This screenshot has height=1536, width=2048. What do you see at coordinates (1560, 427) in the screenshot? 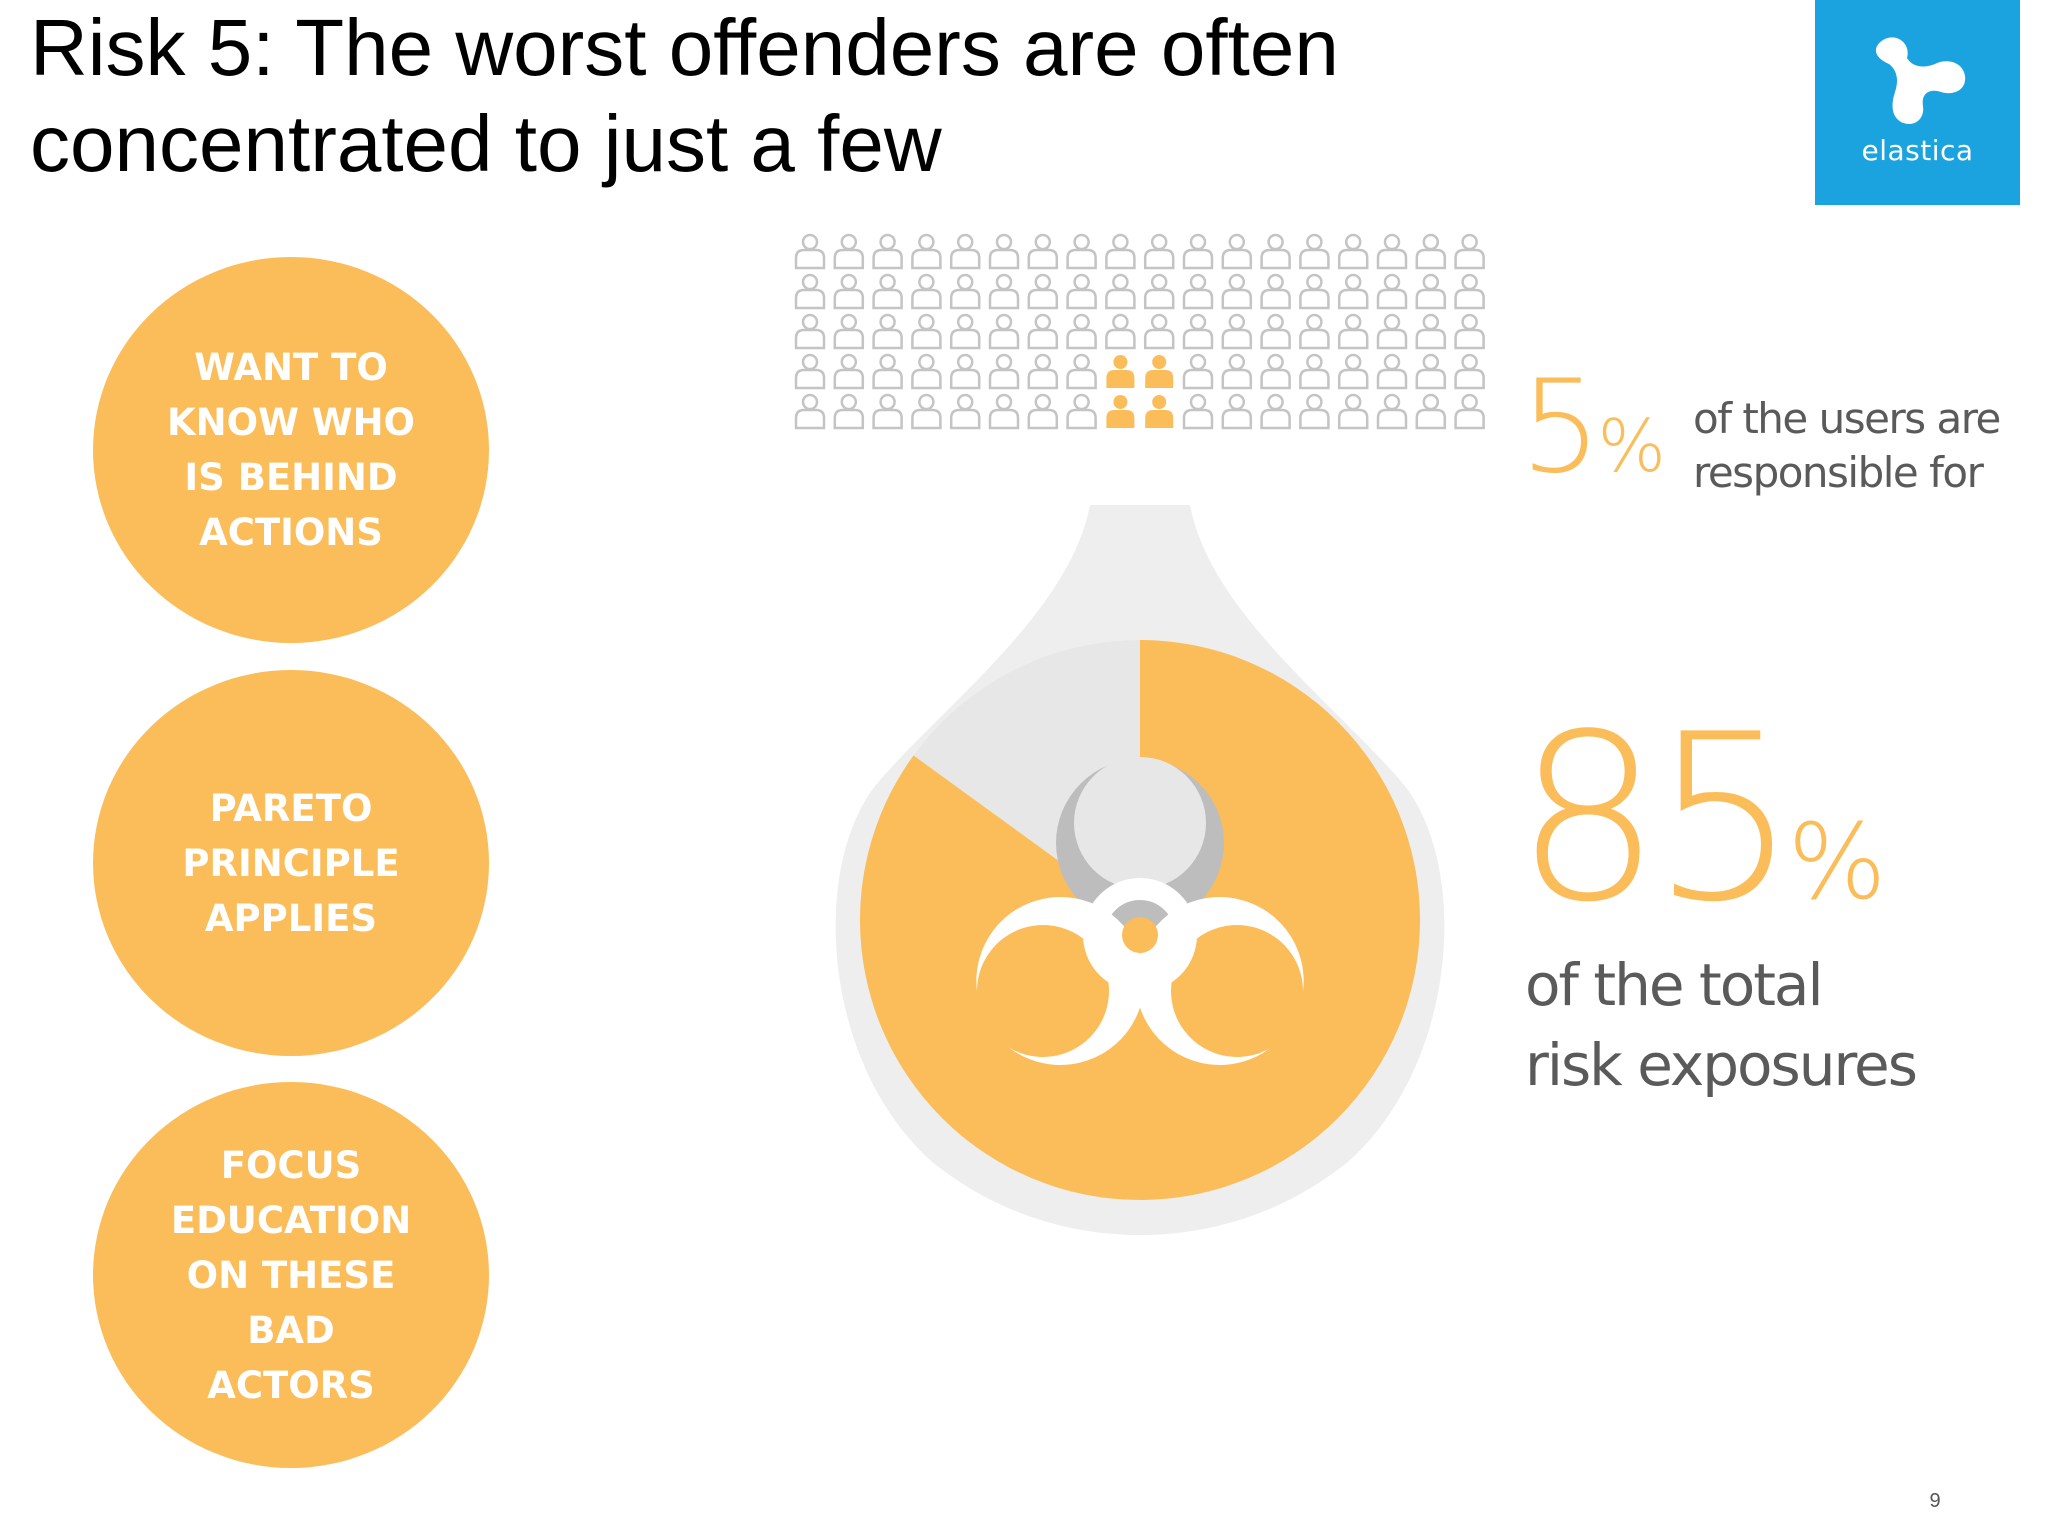
I see `users-percent-value: 5` at bounding box center [1560, 427].